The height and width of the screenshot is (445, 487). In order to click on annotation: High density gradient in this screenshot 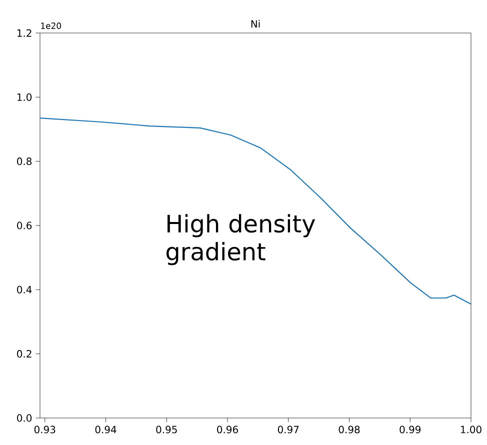, I will do `click(241, 240)`.